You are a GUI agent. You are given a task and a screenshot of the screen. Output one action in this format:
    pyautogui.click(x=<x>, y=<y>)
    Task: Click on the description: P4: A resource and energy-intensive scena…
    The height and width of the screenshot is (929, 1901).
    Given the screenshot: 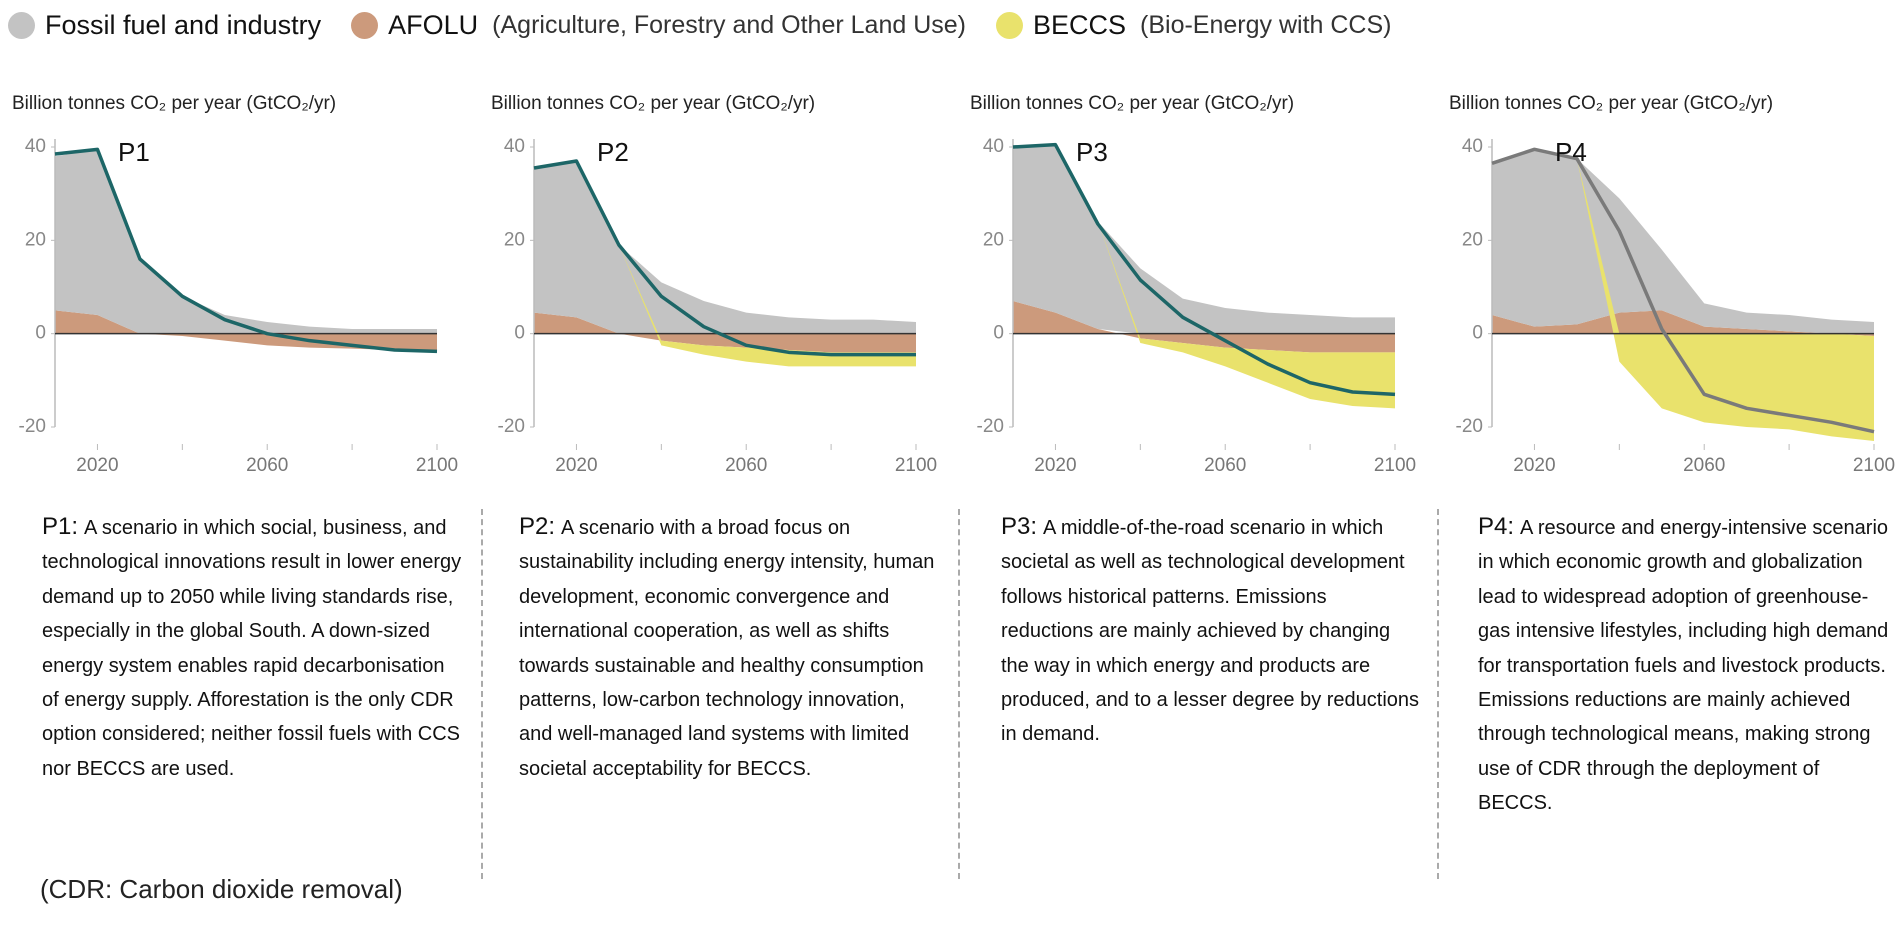 What is the action you would take?
    pyautogui.click(x=1688, y=665)
    